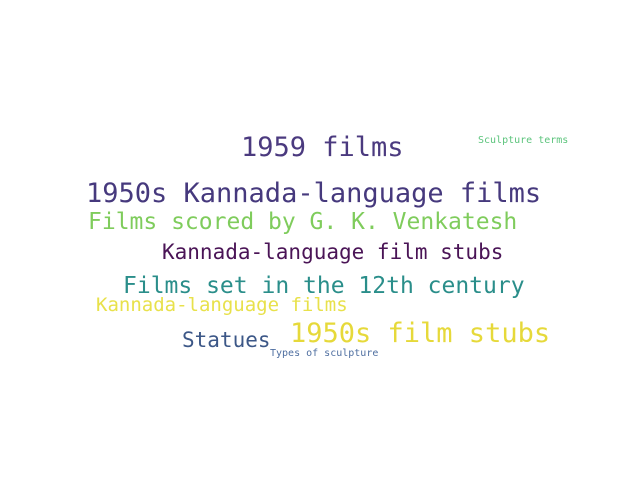 The image size is (640, 480). What do you see at coordinates (523, 140) in the screenshot?
I see `word-sculpture-terms: Sculpture terms` at bounding box center [523, 140].